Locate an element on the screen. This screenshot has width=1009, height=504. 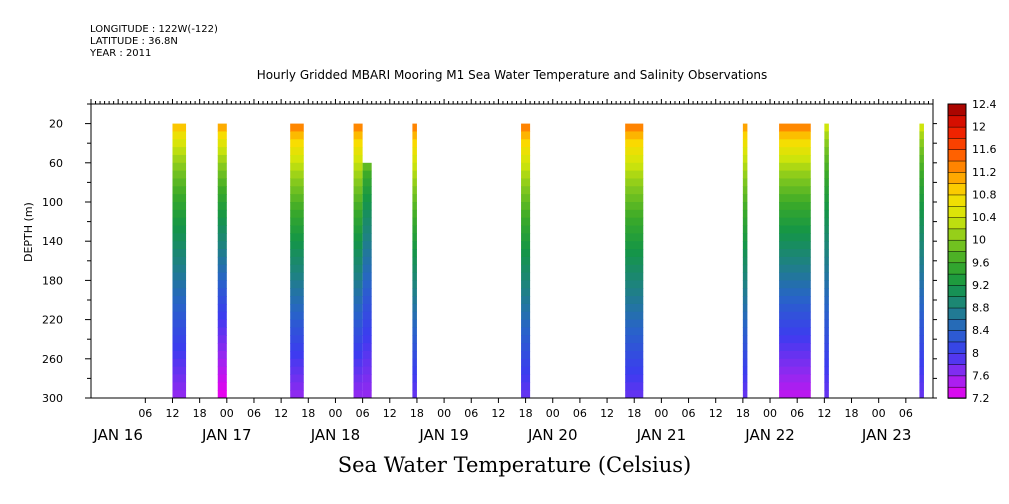
colorbar-label: 8.4 is located at coordinates (981, 330).